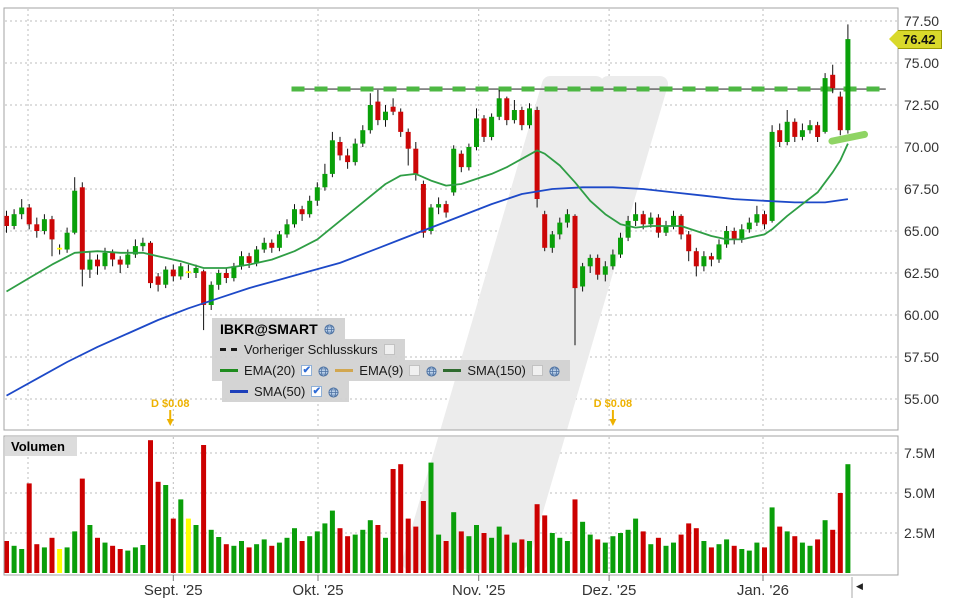 The image size is (960, 600). What do you see at coordinates (893, 39) in the screenshot?
I see `price-tag-arrow-icon` at bounding box center [893, 39].